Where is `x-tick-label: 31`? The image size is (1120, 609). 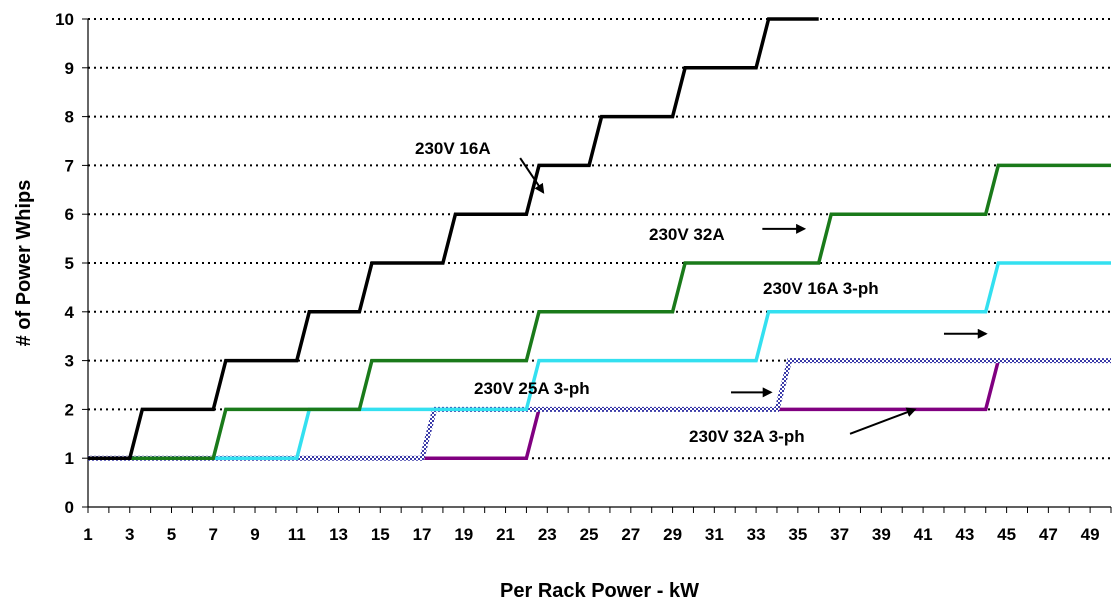 x-tick-label: 31 is located at coordinates (714, 534).